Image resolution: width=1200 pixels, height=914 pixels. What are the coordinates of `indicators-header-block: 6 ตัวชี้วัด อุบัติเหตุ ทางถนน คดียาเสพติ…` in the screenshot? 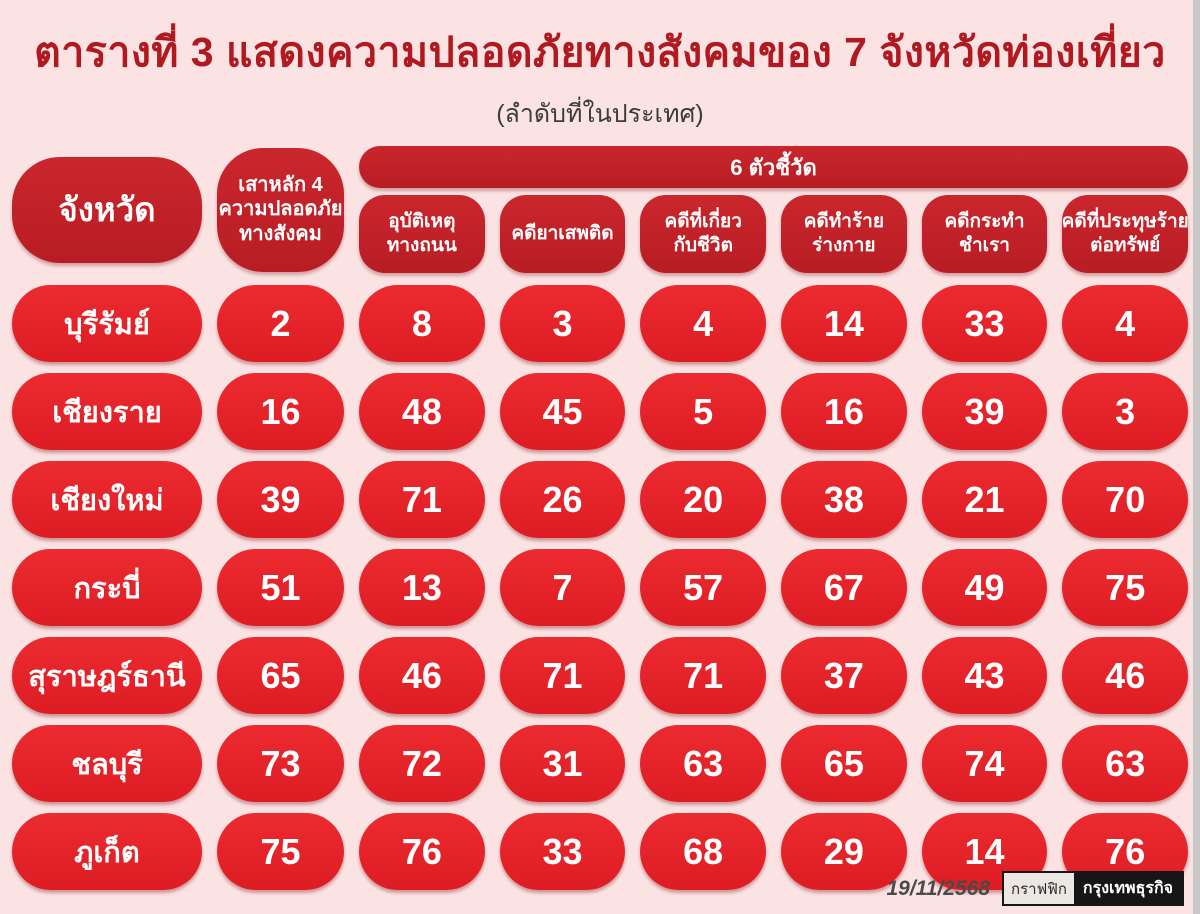 It's located at (774, 209).